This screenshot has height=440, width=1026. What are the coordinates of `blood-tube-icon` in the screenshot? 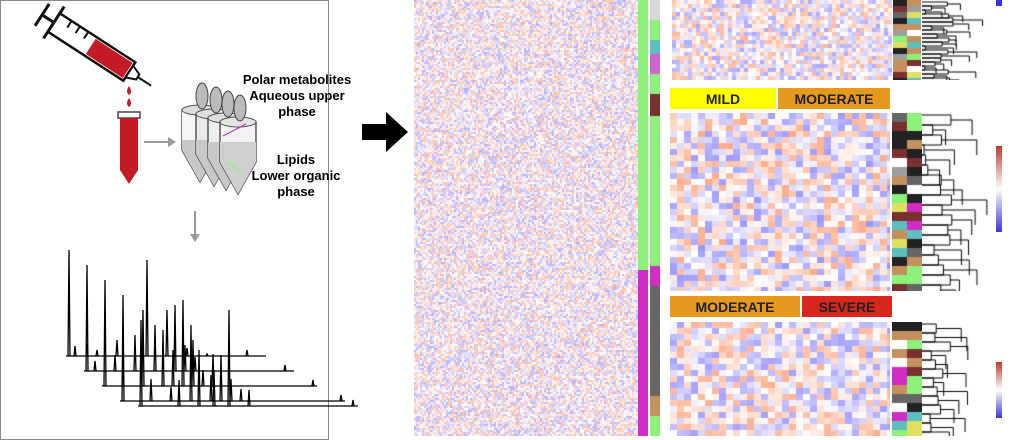 It's located at (129, 147).